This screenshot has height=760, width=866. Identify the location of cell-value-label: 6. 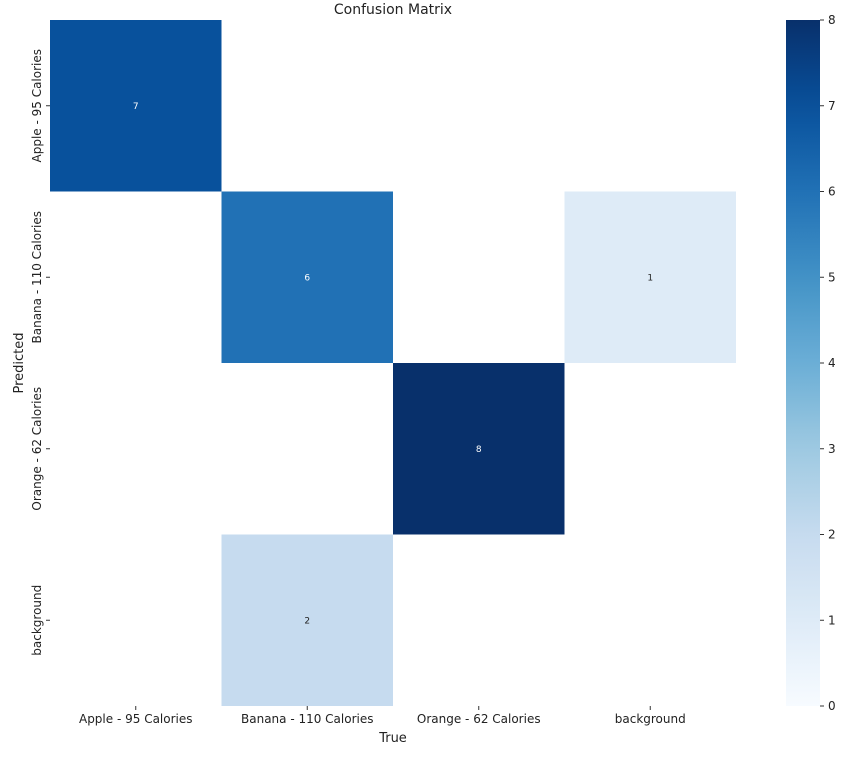
(307, 278).